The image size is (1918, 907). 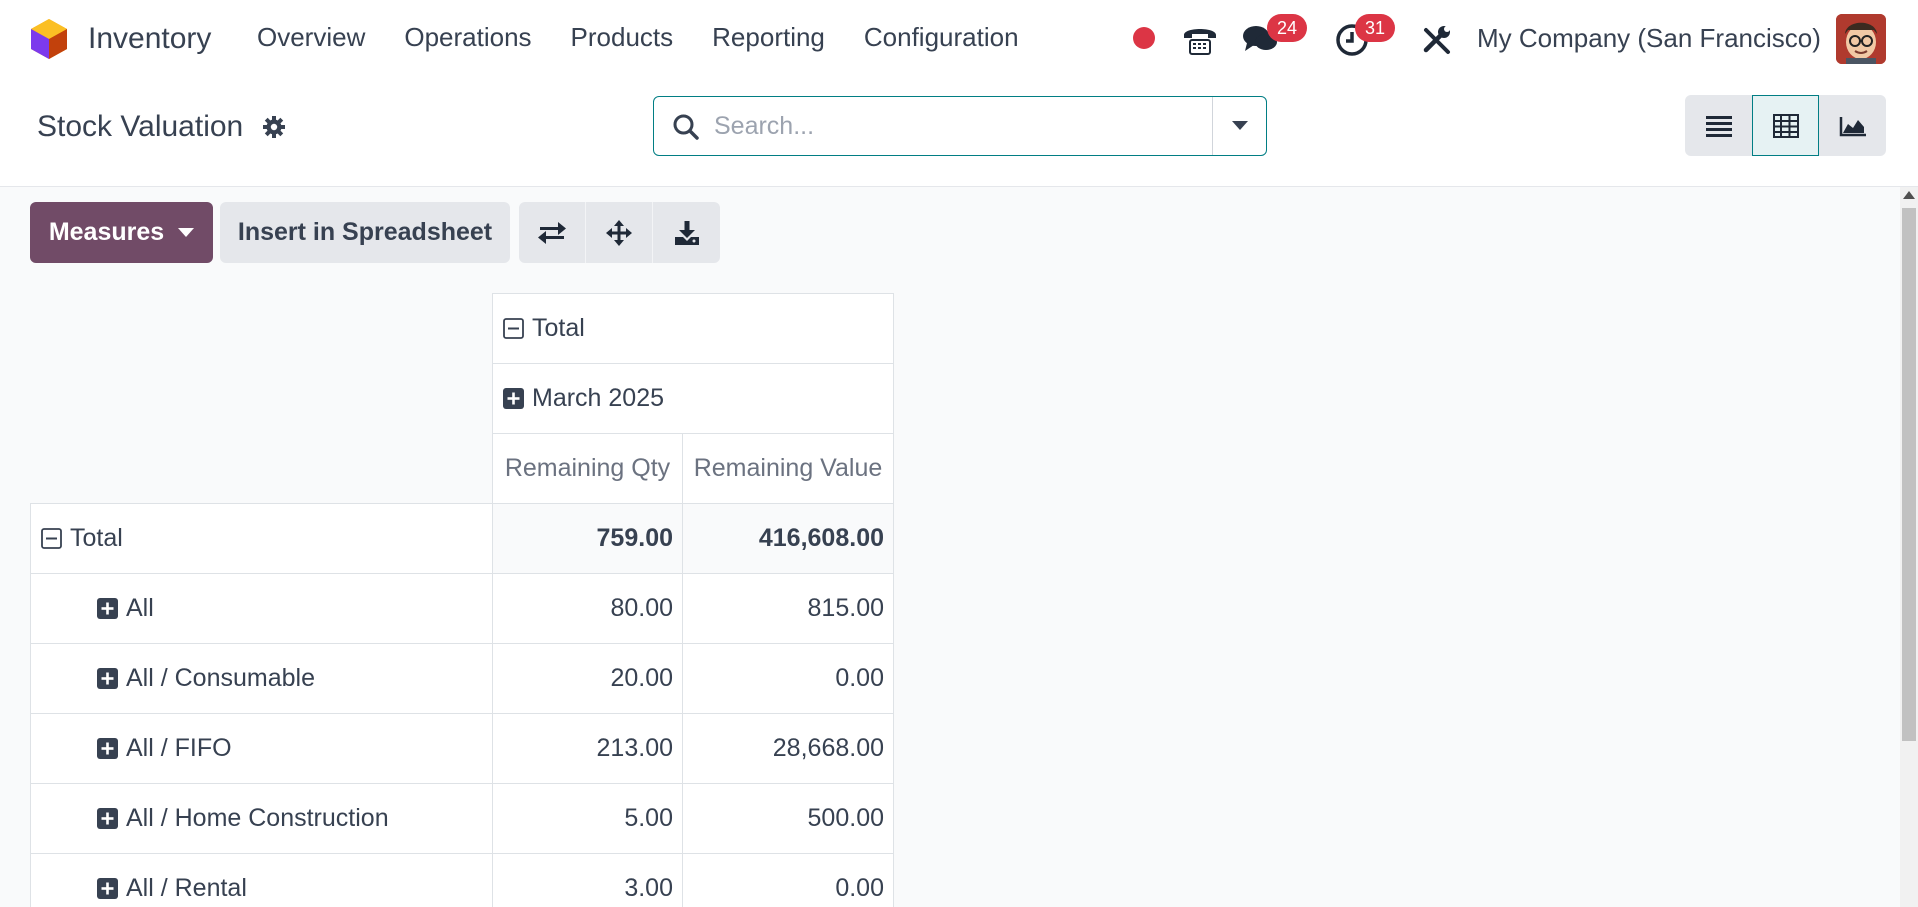 I want to click on row-header-category: All / Home Construction, so click(x=261, y=818).